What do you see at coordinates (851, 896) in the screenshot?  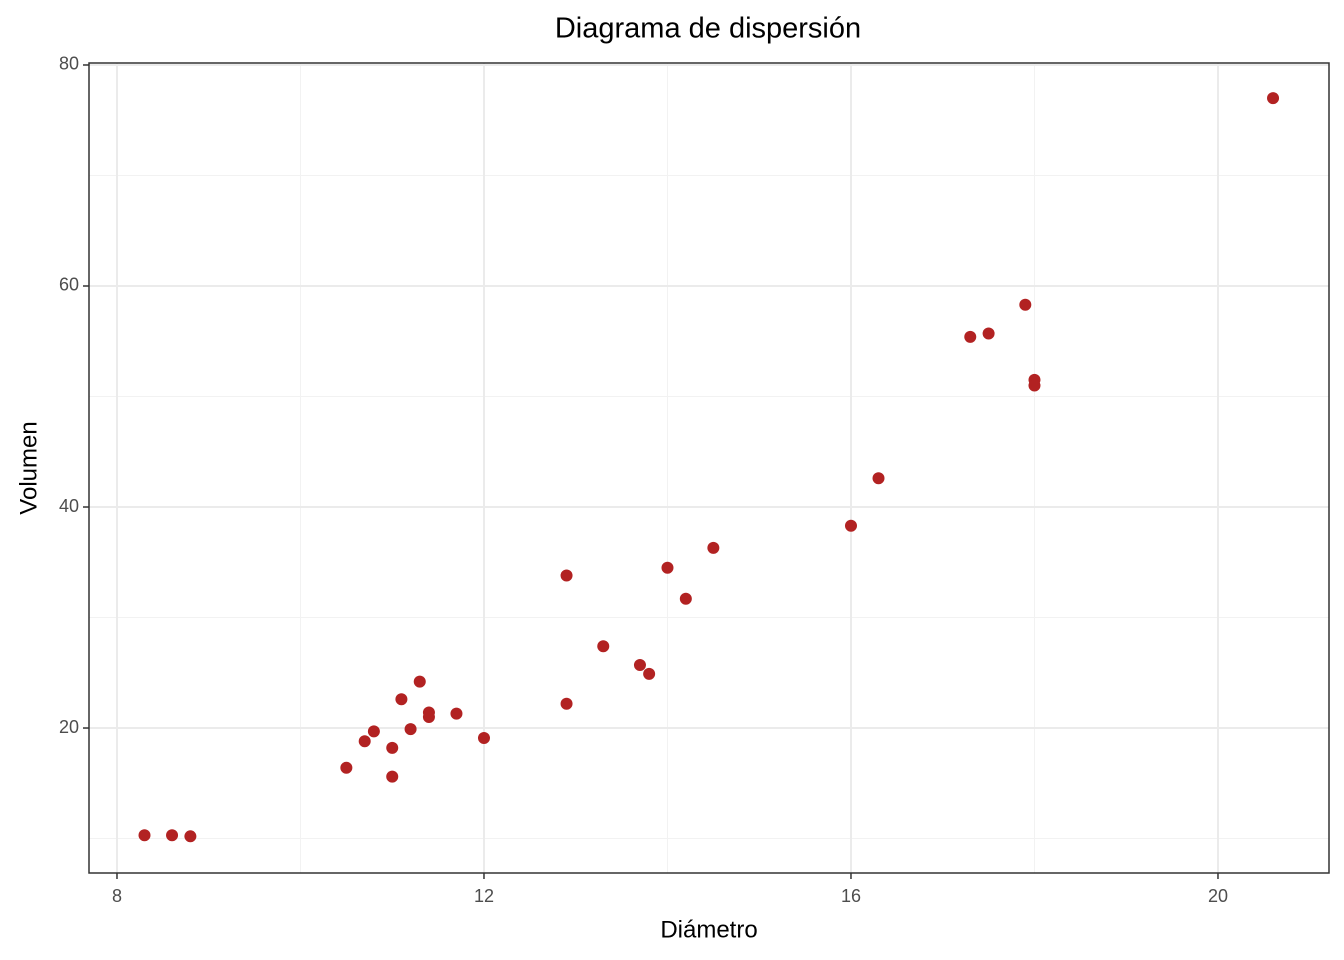 I see `x-tick-label: 16` at bounding box center [851, 896].